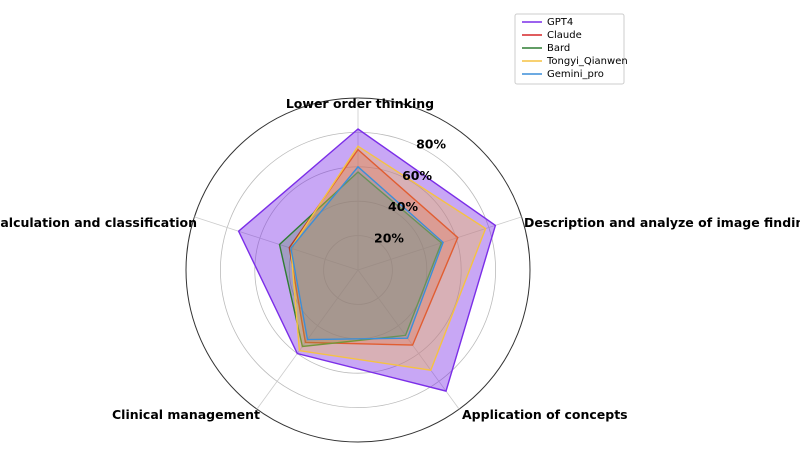 This screenshot has height=465, width=800. I want to click on tick-label: 40%, so click(403, 206).